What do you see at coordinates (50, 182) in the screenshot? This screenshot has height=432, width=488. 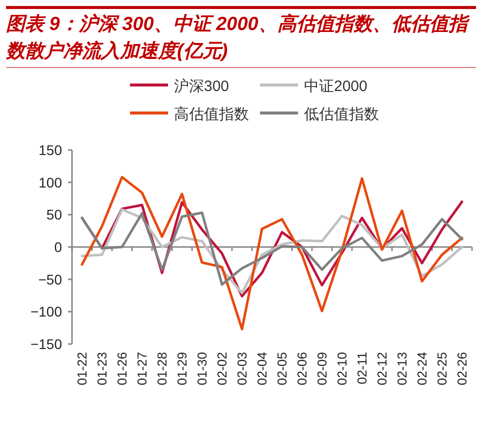 I see `y-tick-label: 100` at bounding box center [50, 182].